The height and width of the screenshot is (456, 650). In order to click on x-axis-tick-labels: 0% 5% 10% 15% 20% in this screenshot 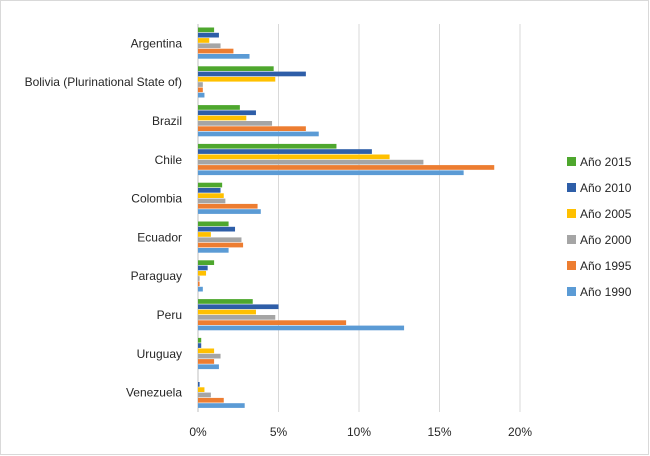, I will do `click(360, 432)`.